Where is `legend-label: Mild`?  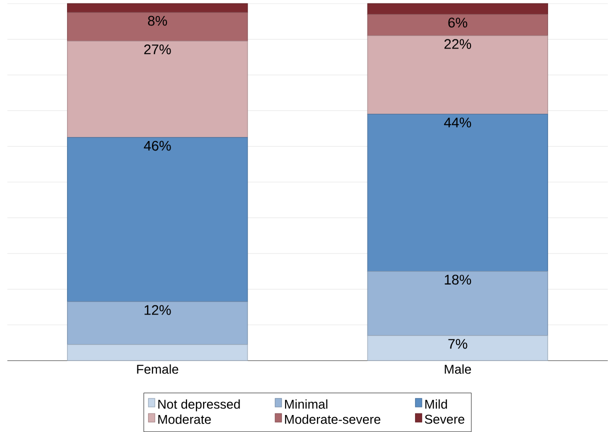 legend-label: Mild is located at coordinates (436, 404).